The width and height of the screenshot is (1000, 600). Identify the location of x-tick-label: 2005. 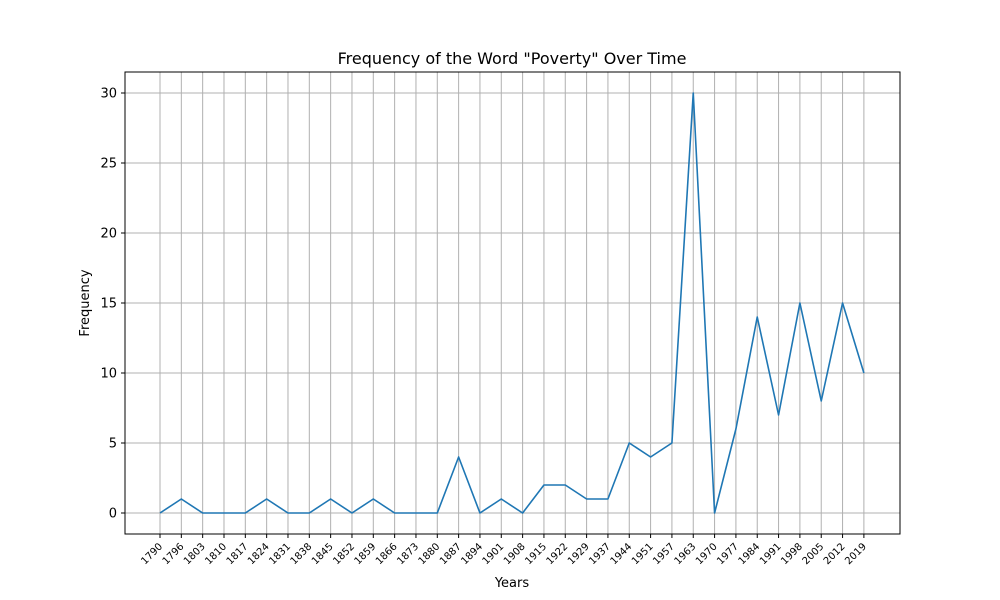
(814, 554).